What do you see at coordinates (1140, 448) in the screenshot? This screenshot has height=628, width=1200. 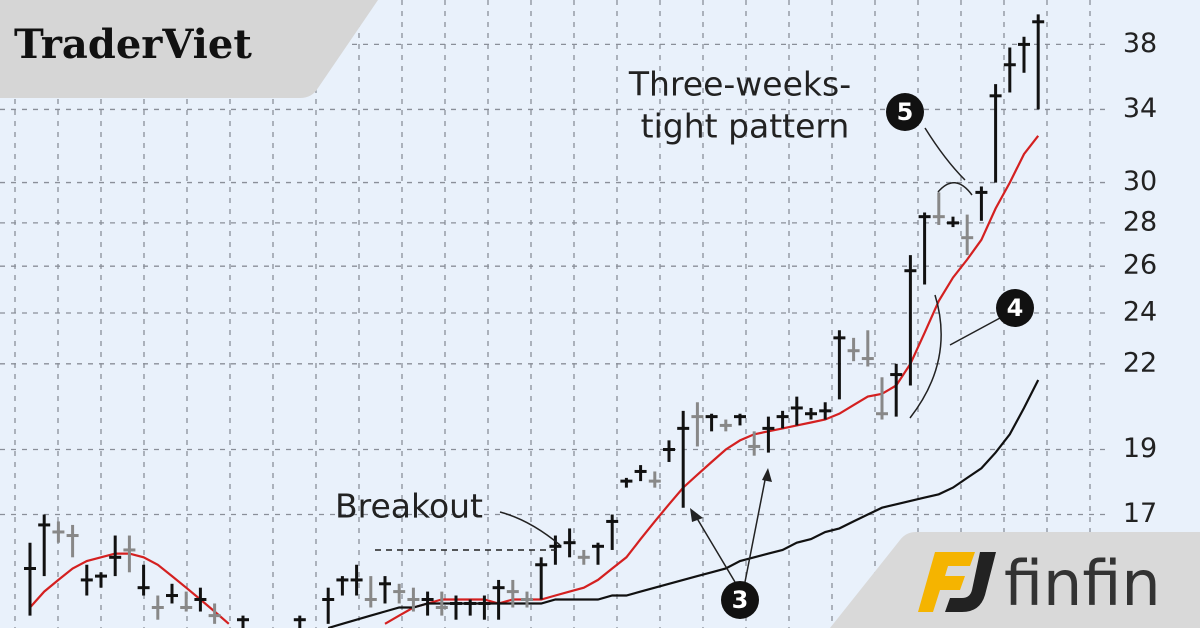 I see `y-tick-label: 19` at bounding box center [1140, 448].